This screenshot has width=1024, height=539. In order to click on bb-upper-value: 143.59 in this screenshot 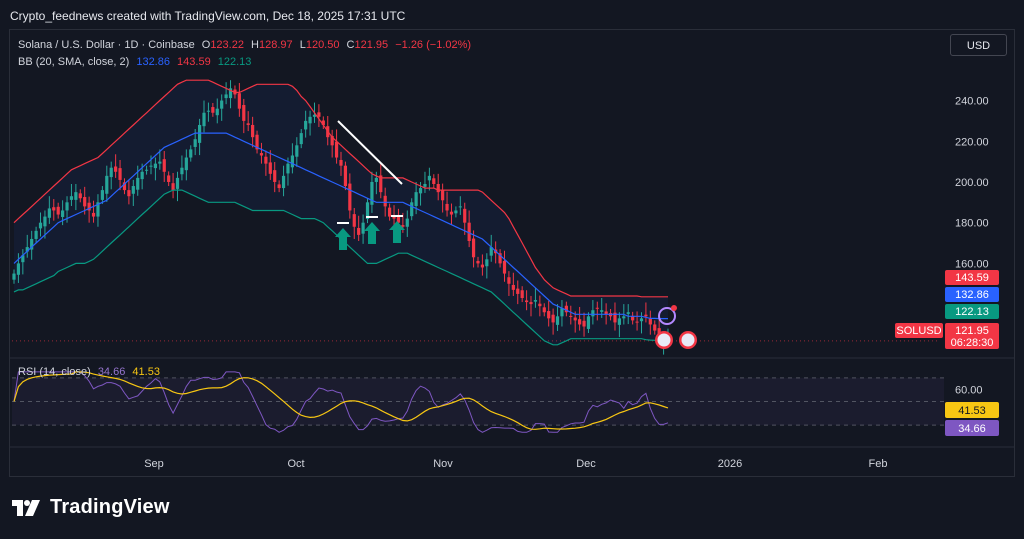, I will do `click(972, 278)`.